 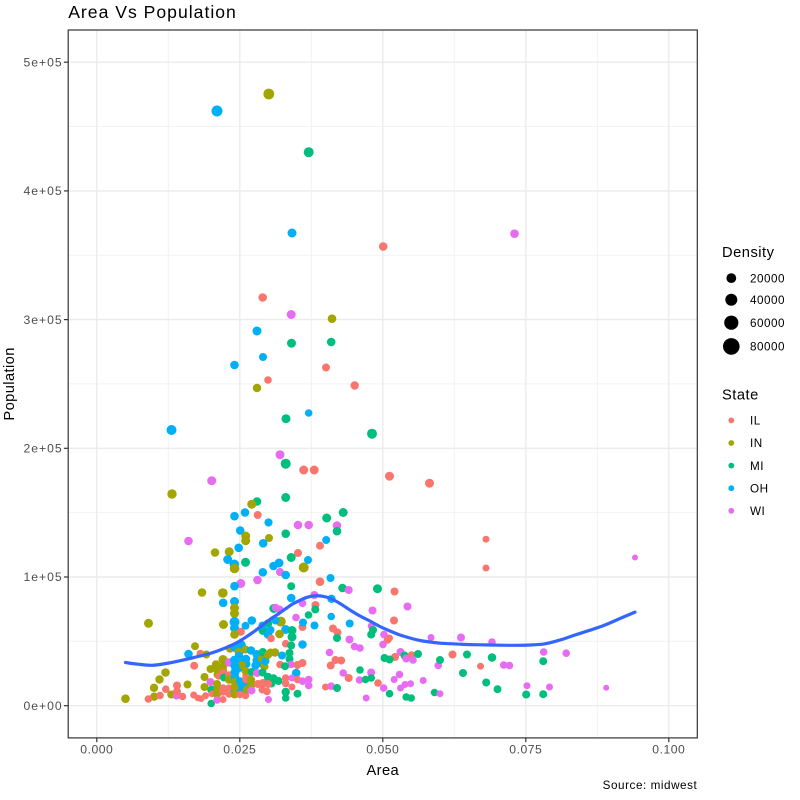 I want to click on svg-text: 20000, so click(x=767, y=278).